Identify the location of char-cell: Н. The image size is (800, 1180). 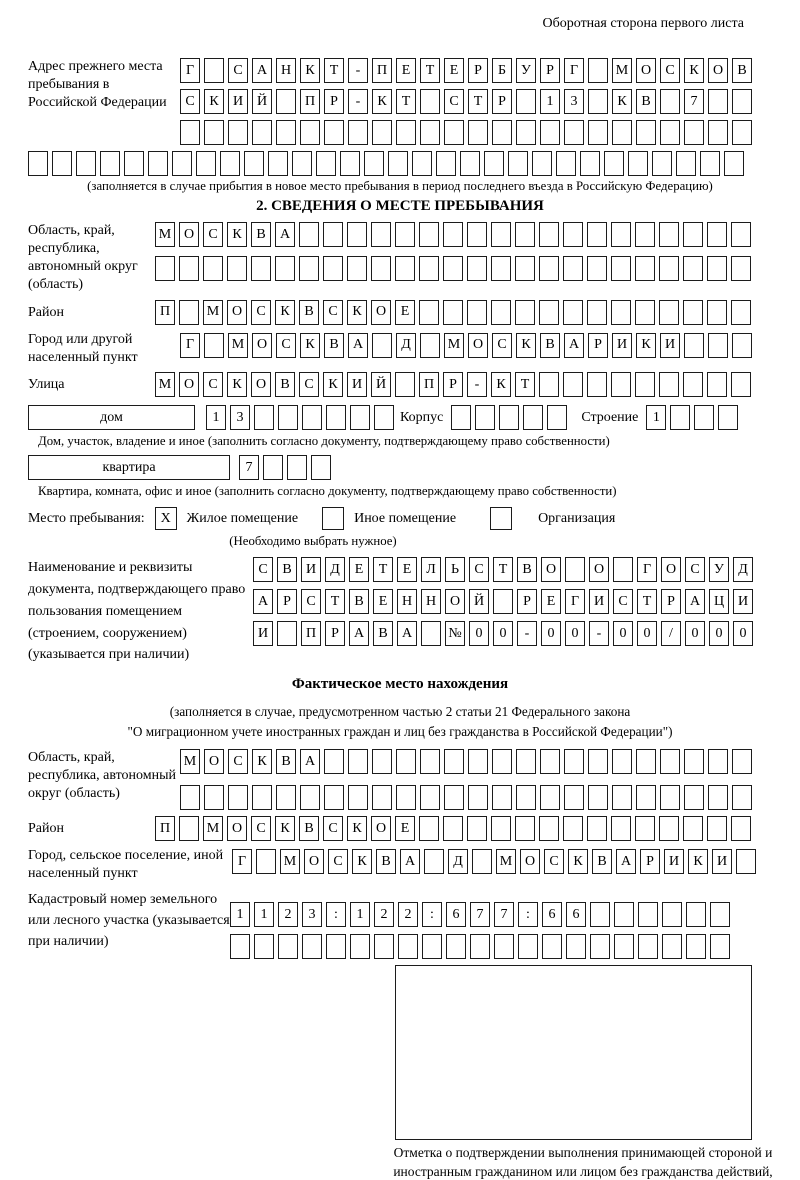
(407, 602).